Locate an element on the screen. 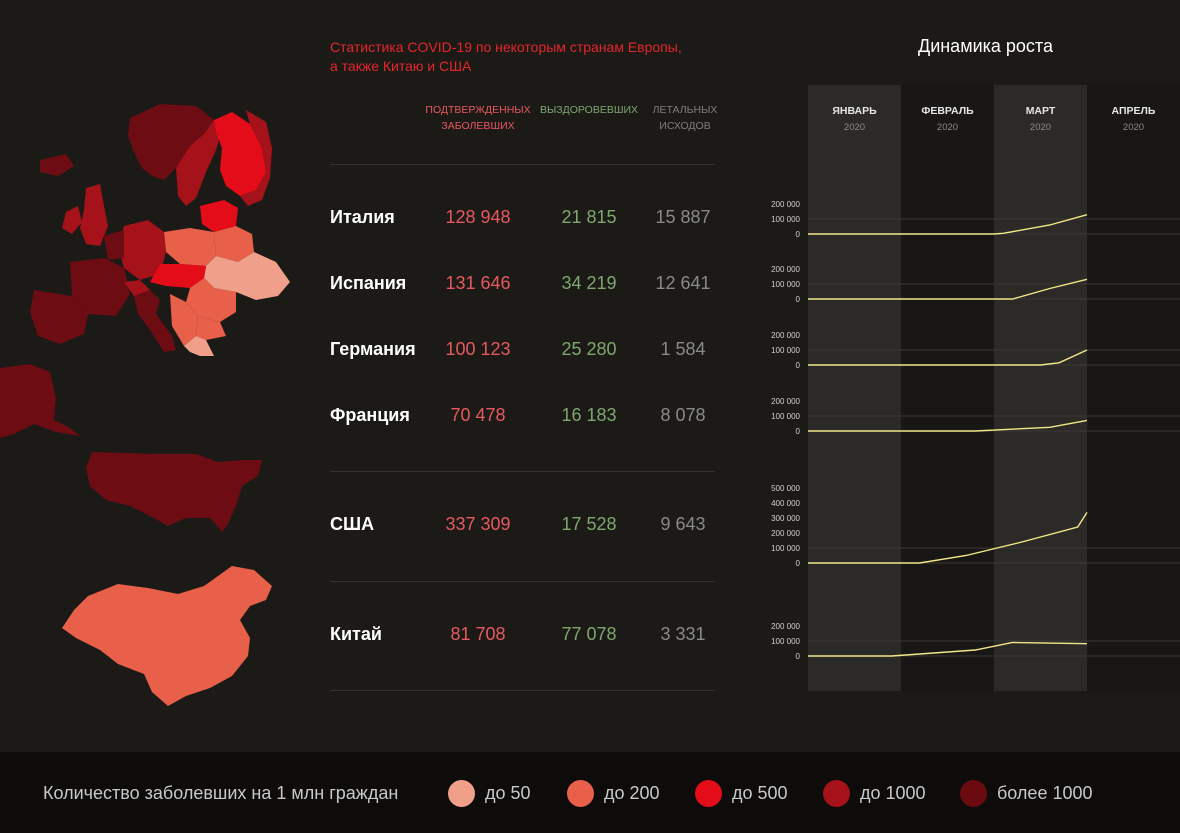 The image size is (1180, 833). map-baltics is located at coordinates (219, 216).